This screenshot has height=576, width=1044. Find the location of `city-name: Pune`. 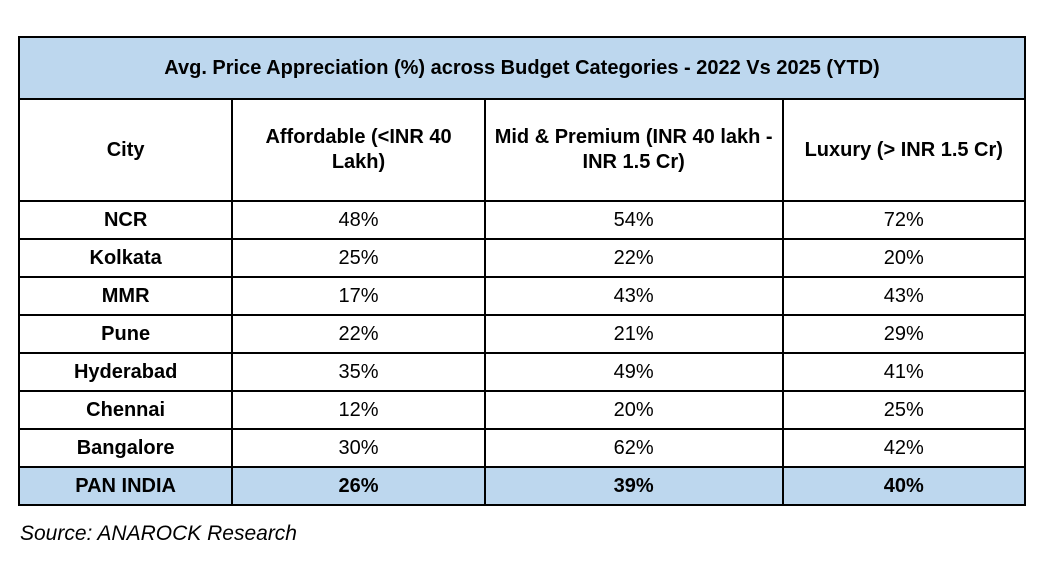

city-name: Pune is located at coordinates (125, 334).